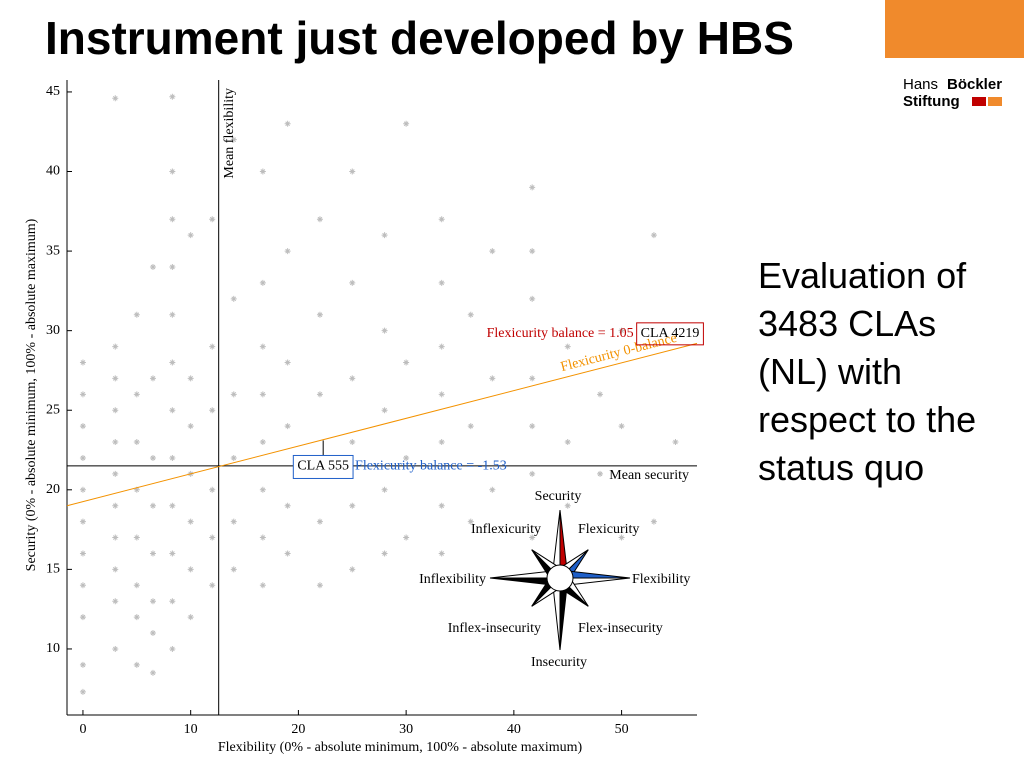 The image size is (1024, 768). What do you see at coordinates (431, 466) in the screenshot?
I see `balance-note: Flexicurity balance = -1.53` at bounding box center [431, 466].